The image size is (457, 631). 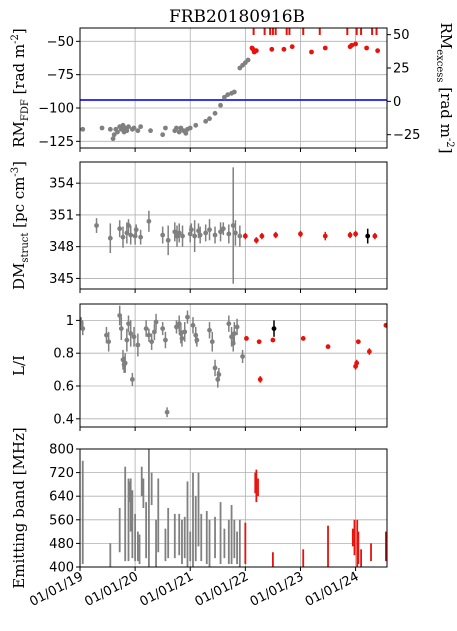 I want to click on y2-tick-label: 25, so click(x=401, y=69).